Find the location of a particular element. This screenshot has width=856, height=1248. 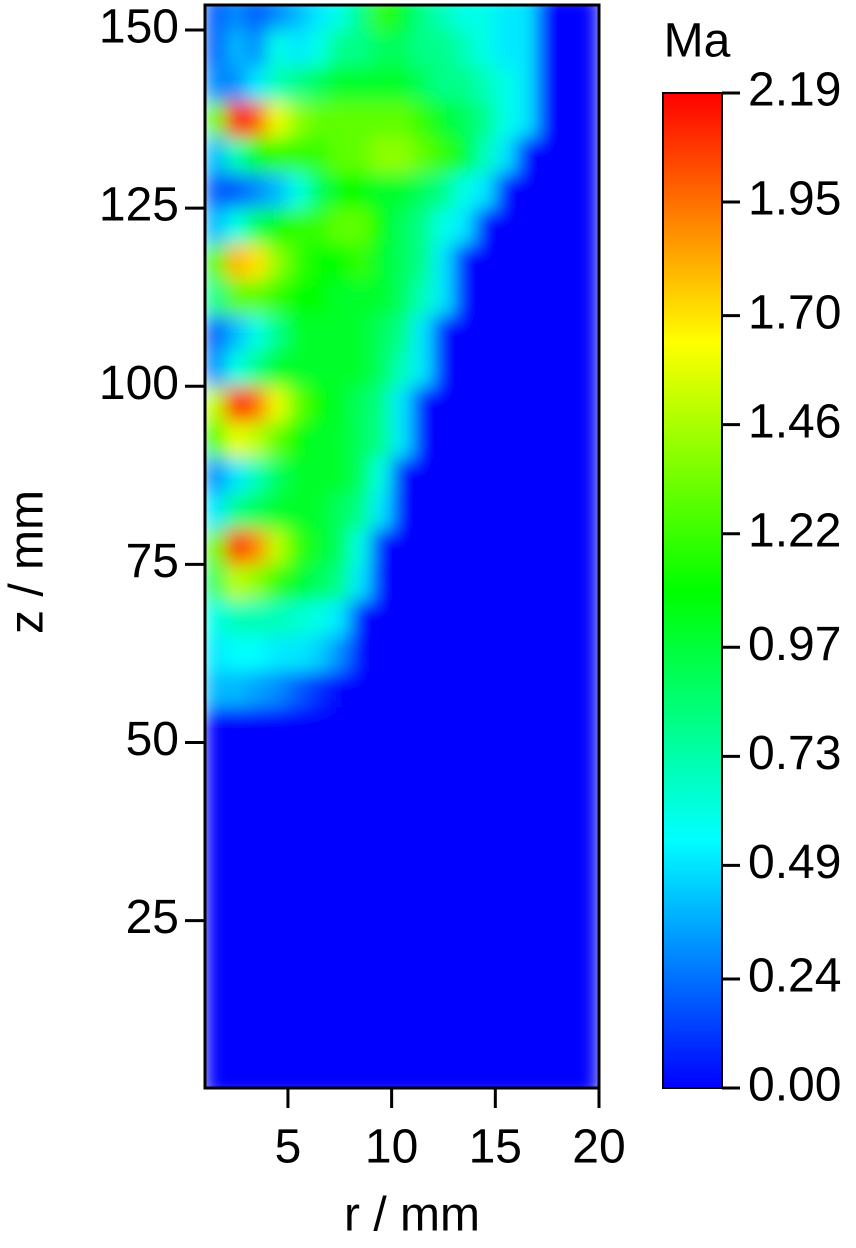

y-tick-label: 50 is located at coordinates (152, 739).